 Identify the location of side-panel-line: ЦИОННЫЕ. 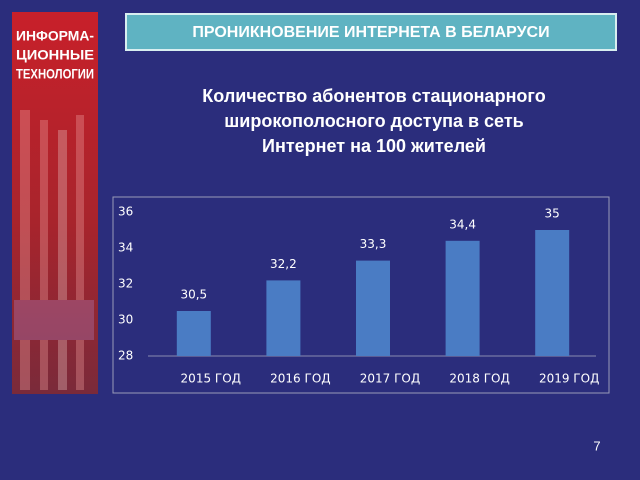
(55, 55).